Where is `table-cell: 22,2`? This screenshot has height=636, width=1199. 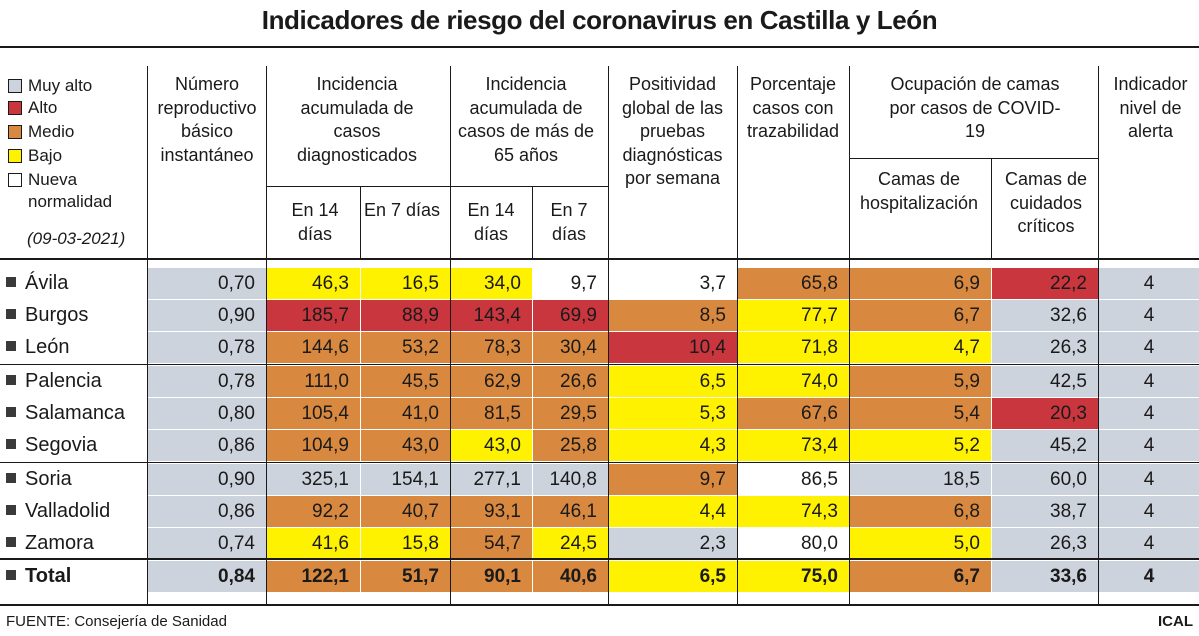
table-cell: 22,2 is located at coordinates (1045, 283).